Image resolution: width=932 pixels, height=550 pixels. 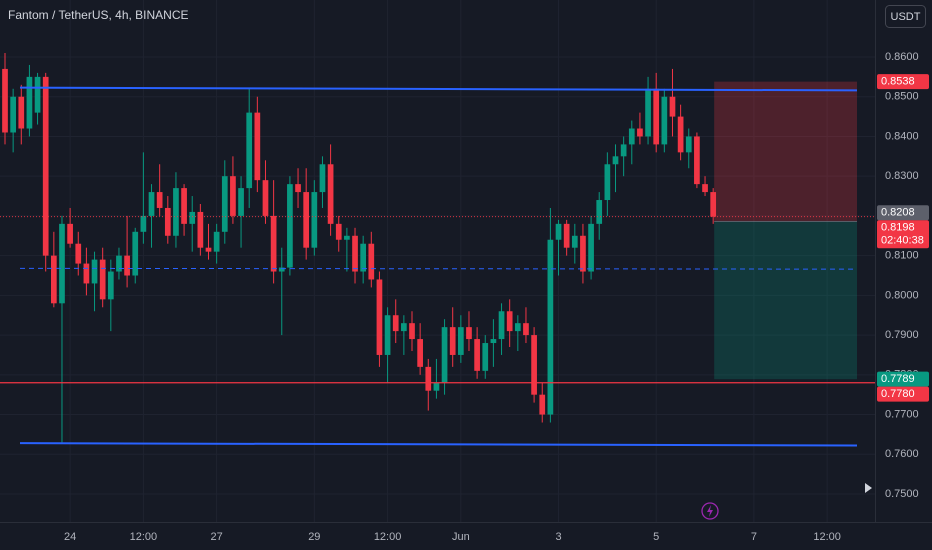 What do you see at coordinates (902, 494) in the screenshot?
I see `y-tick-label: 0.7500` at bounding box center [902, 494].